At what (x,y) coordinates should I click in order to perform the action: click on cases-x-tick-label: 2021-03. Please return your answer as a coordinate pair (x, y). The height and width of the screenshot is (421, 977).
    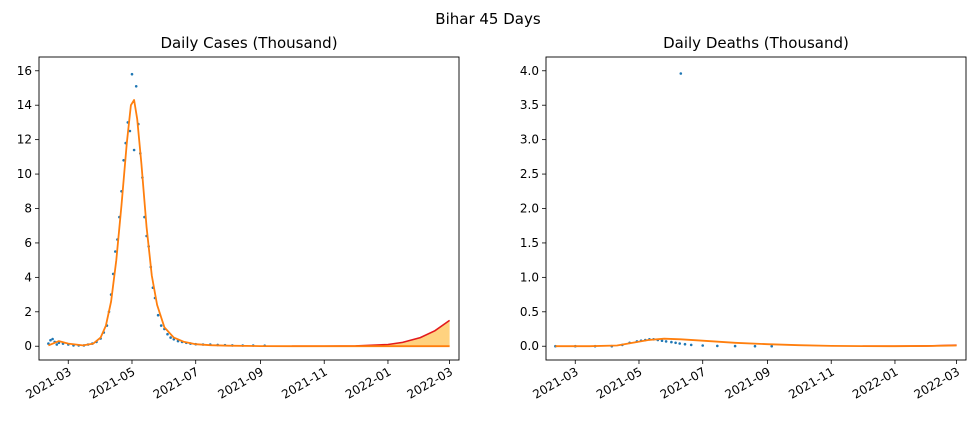
    Looking at the image, I should click on (48, 382).